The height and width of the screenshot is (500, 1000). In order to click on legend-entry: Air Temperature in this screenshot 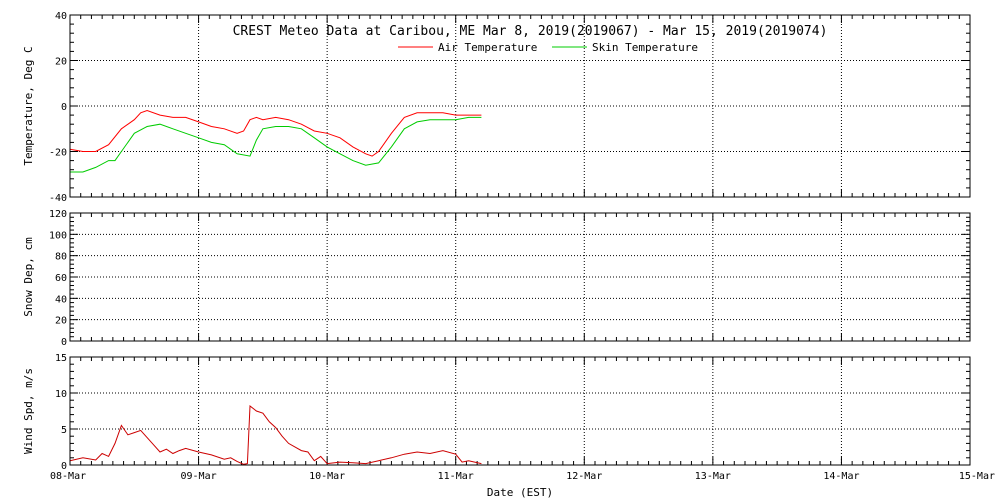, I will do `click(487, 47)`.